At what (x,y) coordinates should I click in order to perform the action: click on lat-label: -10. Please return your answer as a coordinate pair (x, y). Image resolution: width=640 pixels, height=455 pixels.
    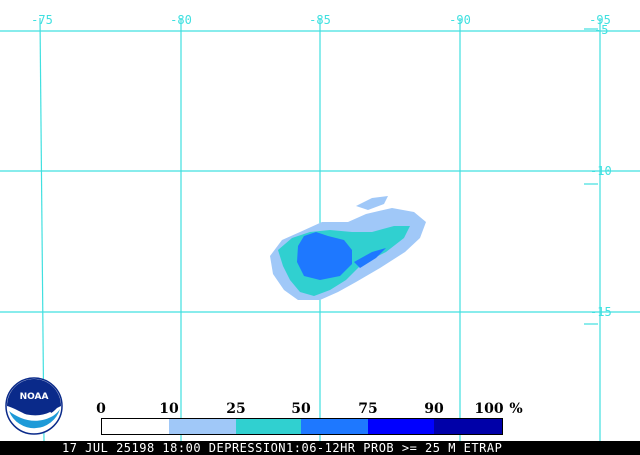
    Looking at the image, I should click on (601, 171).